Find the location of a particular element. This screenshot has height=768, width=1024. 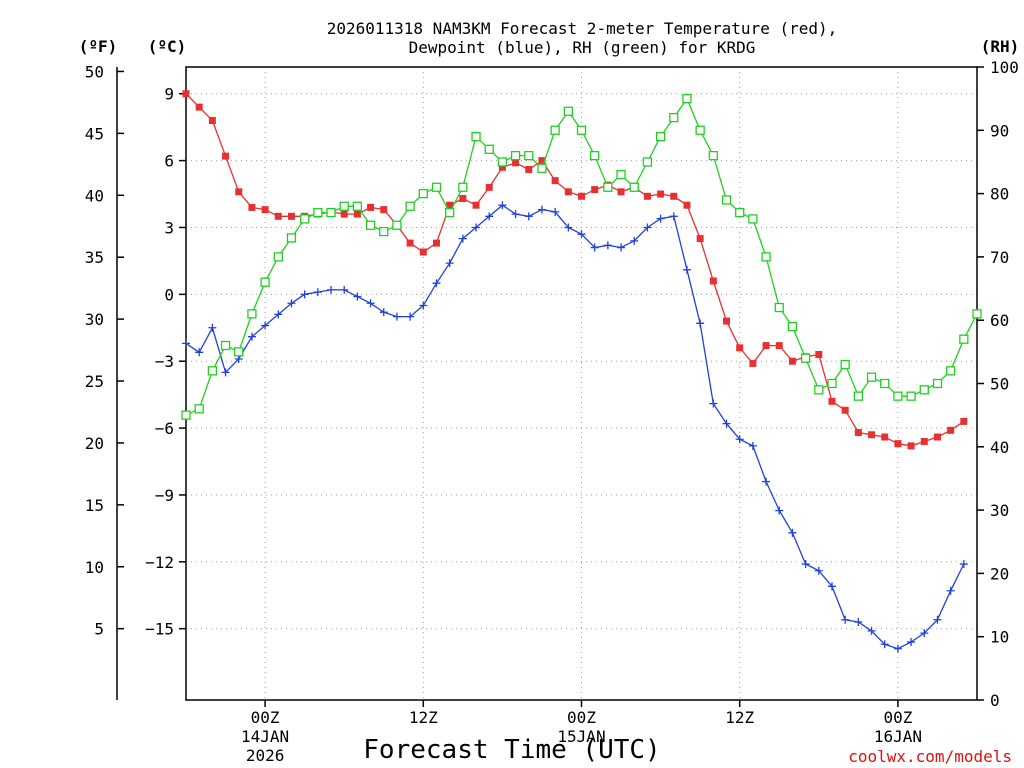

rh-tick-label: 70 is located at coordinates (999, 257).